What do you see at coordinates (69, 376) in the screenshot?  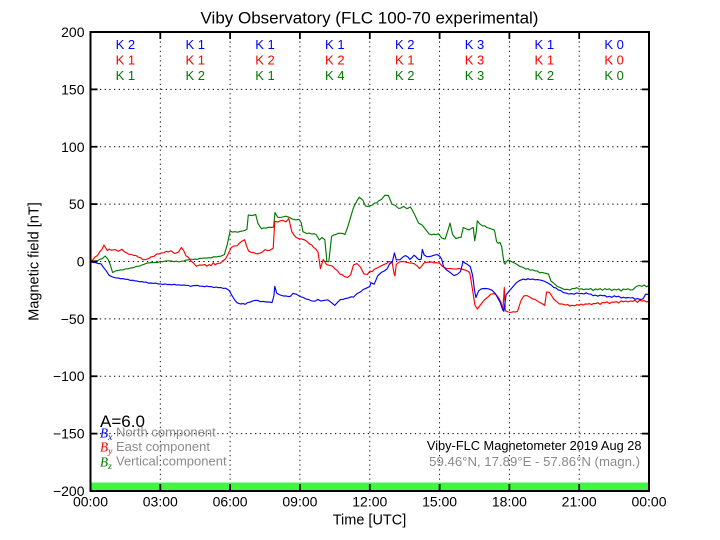 I see `svg-text: −100` at bounding box center [69, 376].